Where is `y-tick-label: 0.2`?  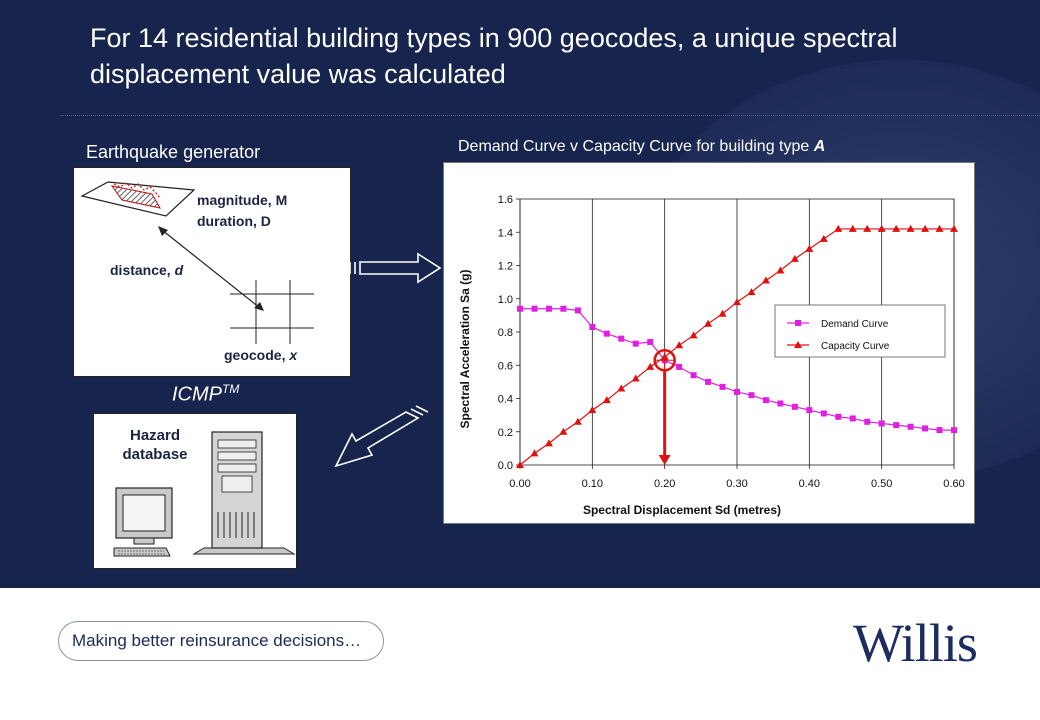
y-tick-label: 0.2 is located at coordinates (505, 433).